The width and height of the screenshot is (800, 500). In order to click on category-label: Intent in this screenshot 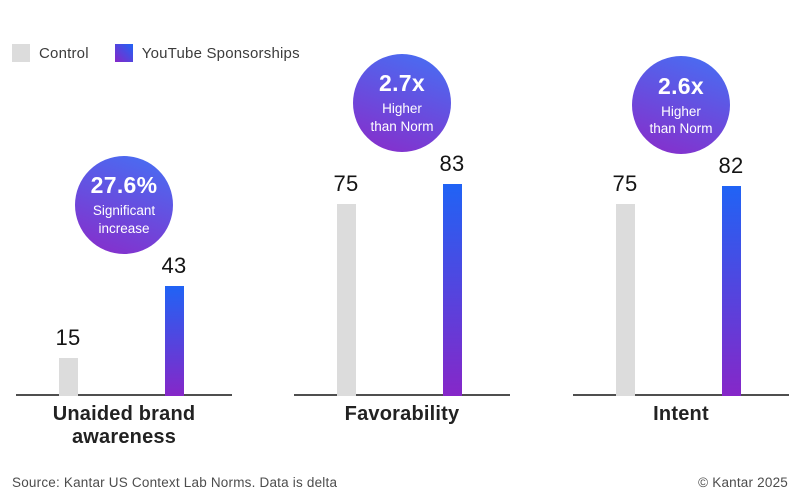, I will do `click(681, 414)`.